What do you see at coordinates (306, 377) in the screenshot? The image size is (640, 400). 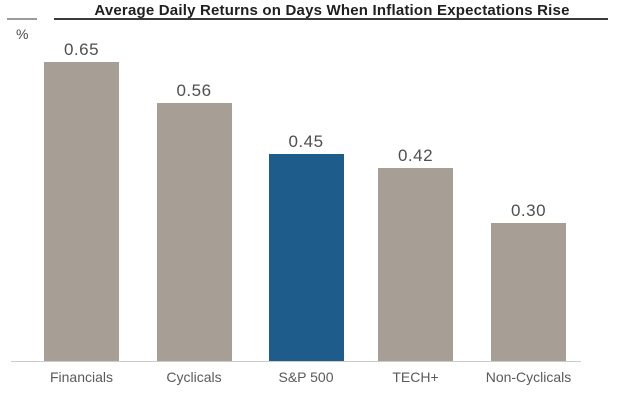 I see `category-label-s-p-500: S&P 500` at bounding box center [306, 377].